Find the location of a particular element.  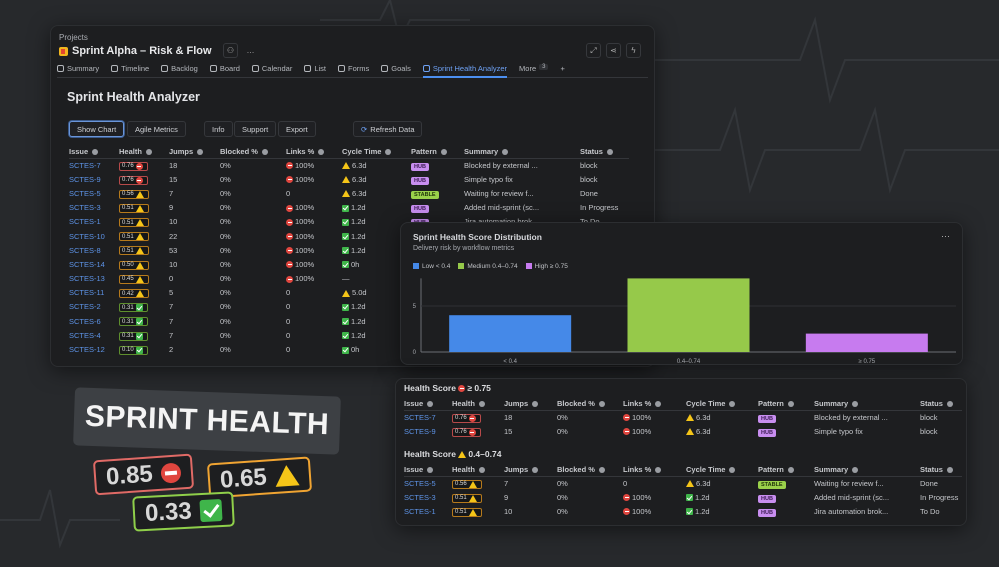

issue-link: SCTES-6 is located at coordinates (85, 321).